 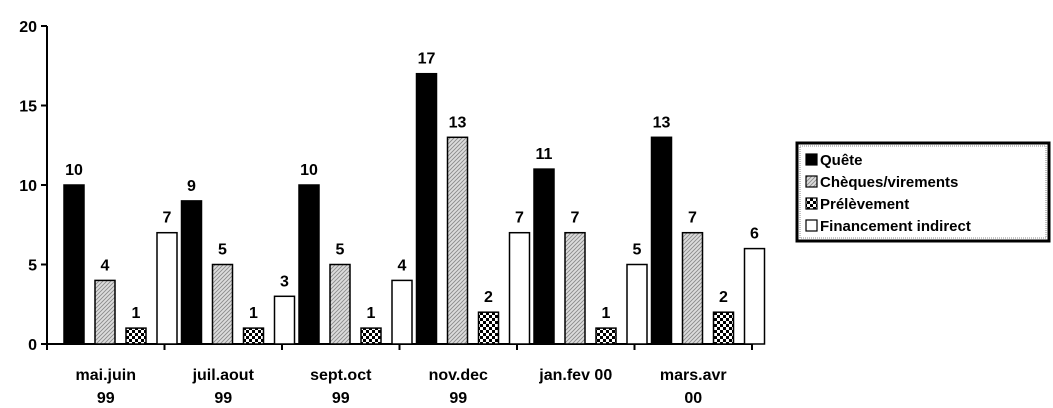 What do you see at coordinates (32, 266) in the screenshot?
I see `y-tick-label: 5` at bounding box center [32, 266].